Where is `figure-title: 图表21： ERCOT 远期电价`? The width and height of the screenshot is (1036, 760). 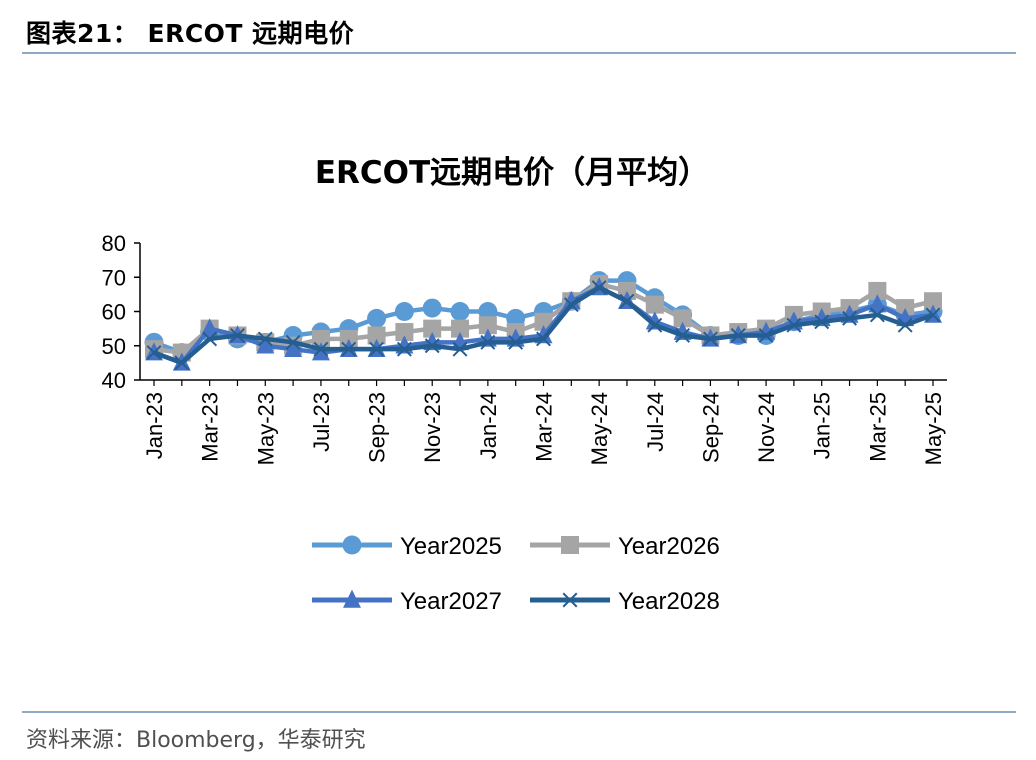 figure-title: 图表21： ERCOT 远期电价 is located at coordinates (190, 33).